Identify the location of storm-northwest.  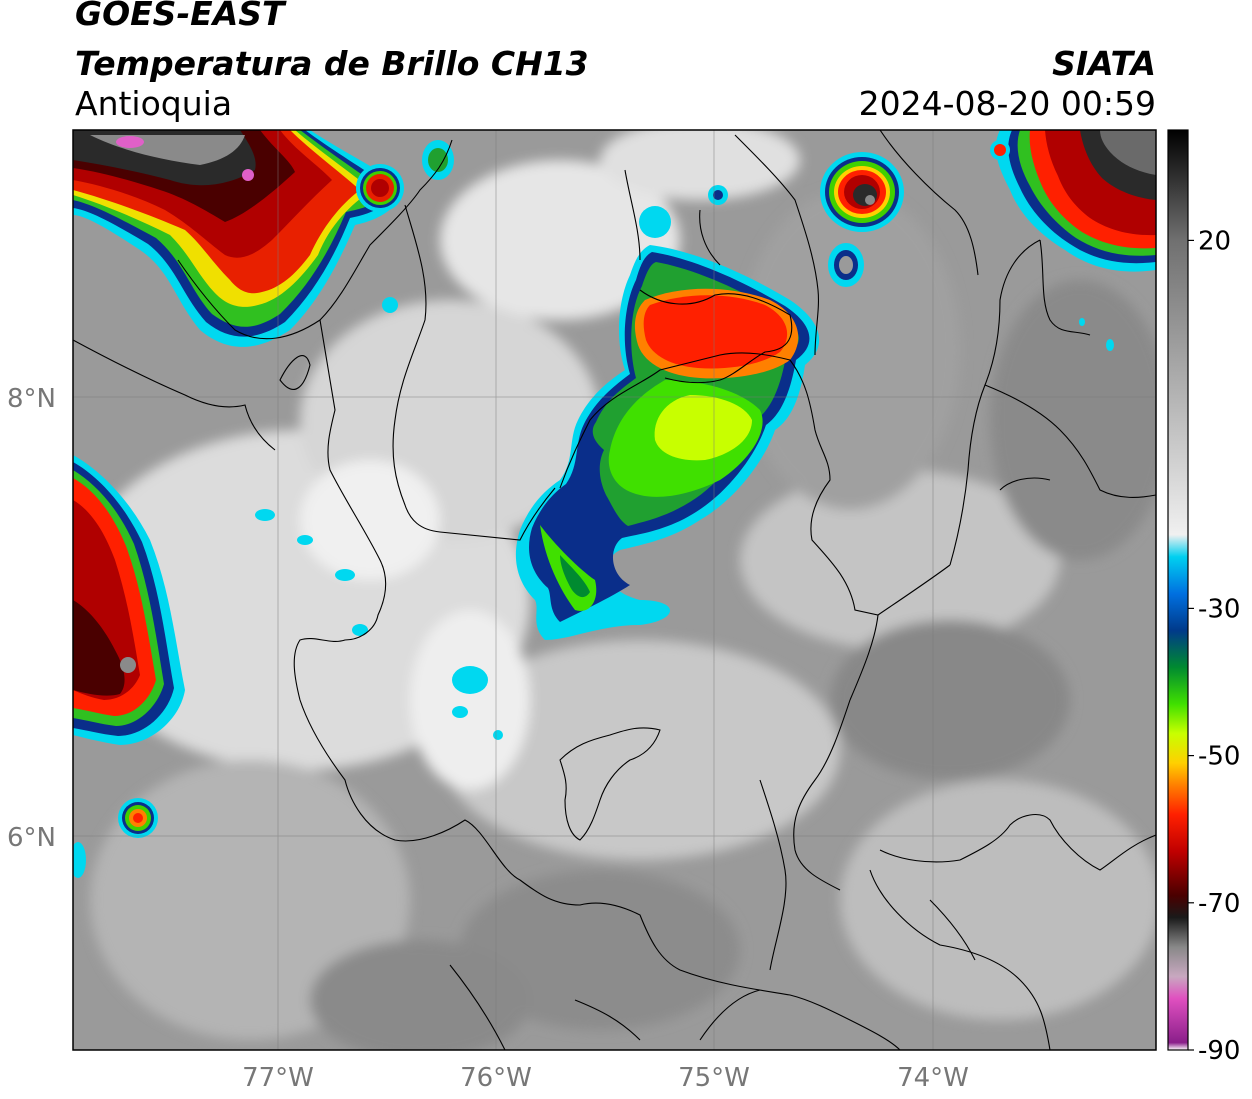
(238, 238).